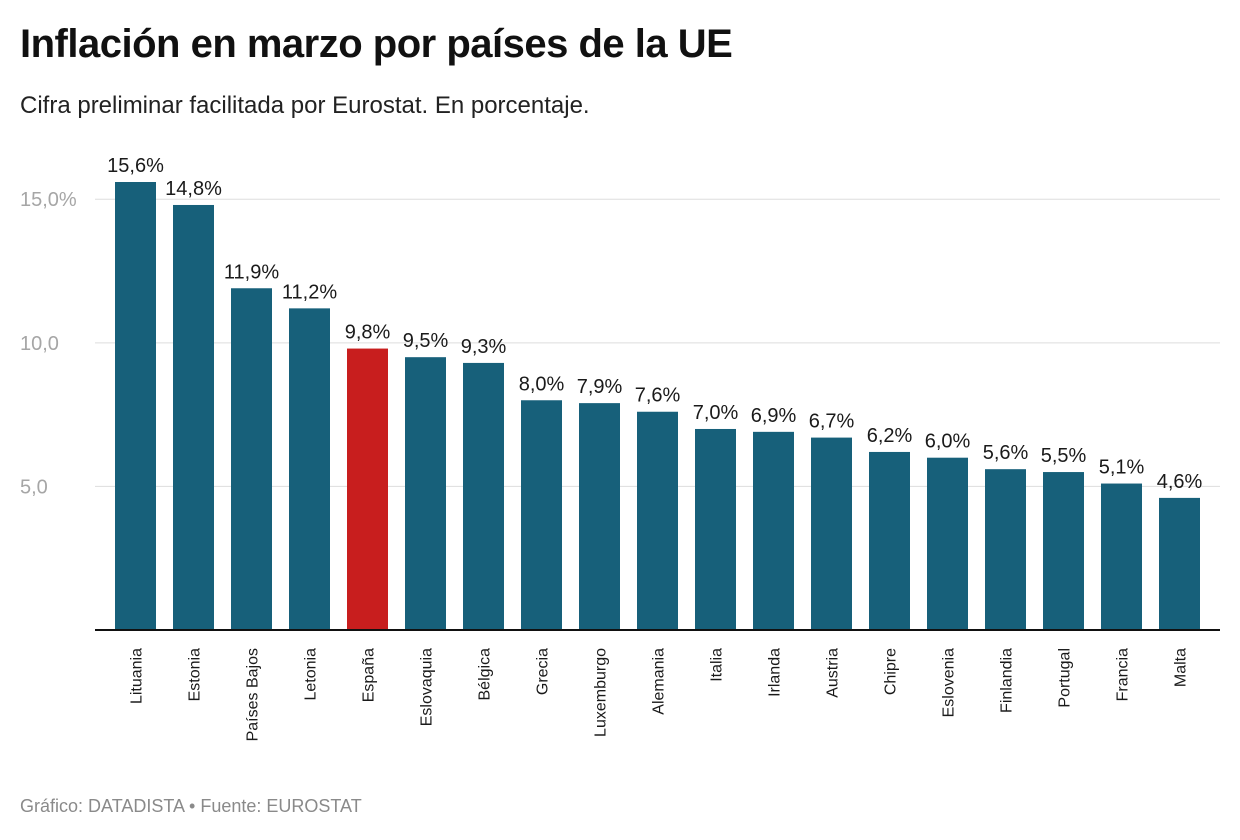 The image size is (1240, 840). I want to click on data-label: 5,5%, so click(1064, 456).